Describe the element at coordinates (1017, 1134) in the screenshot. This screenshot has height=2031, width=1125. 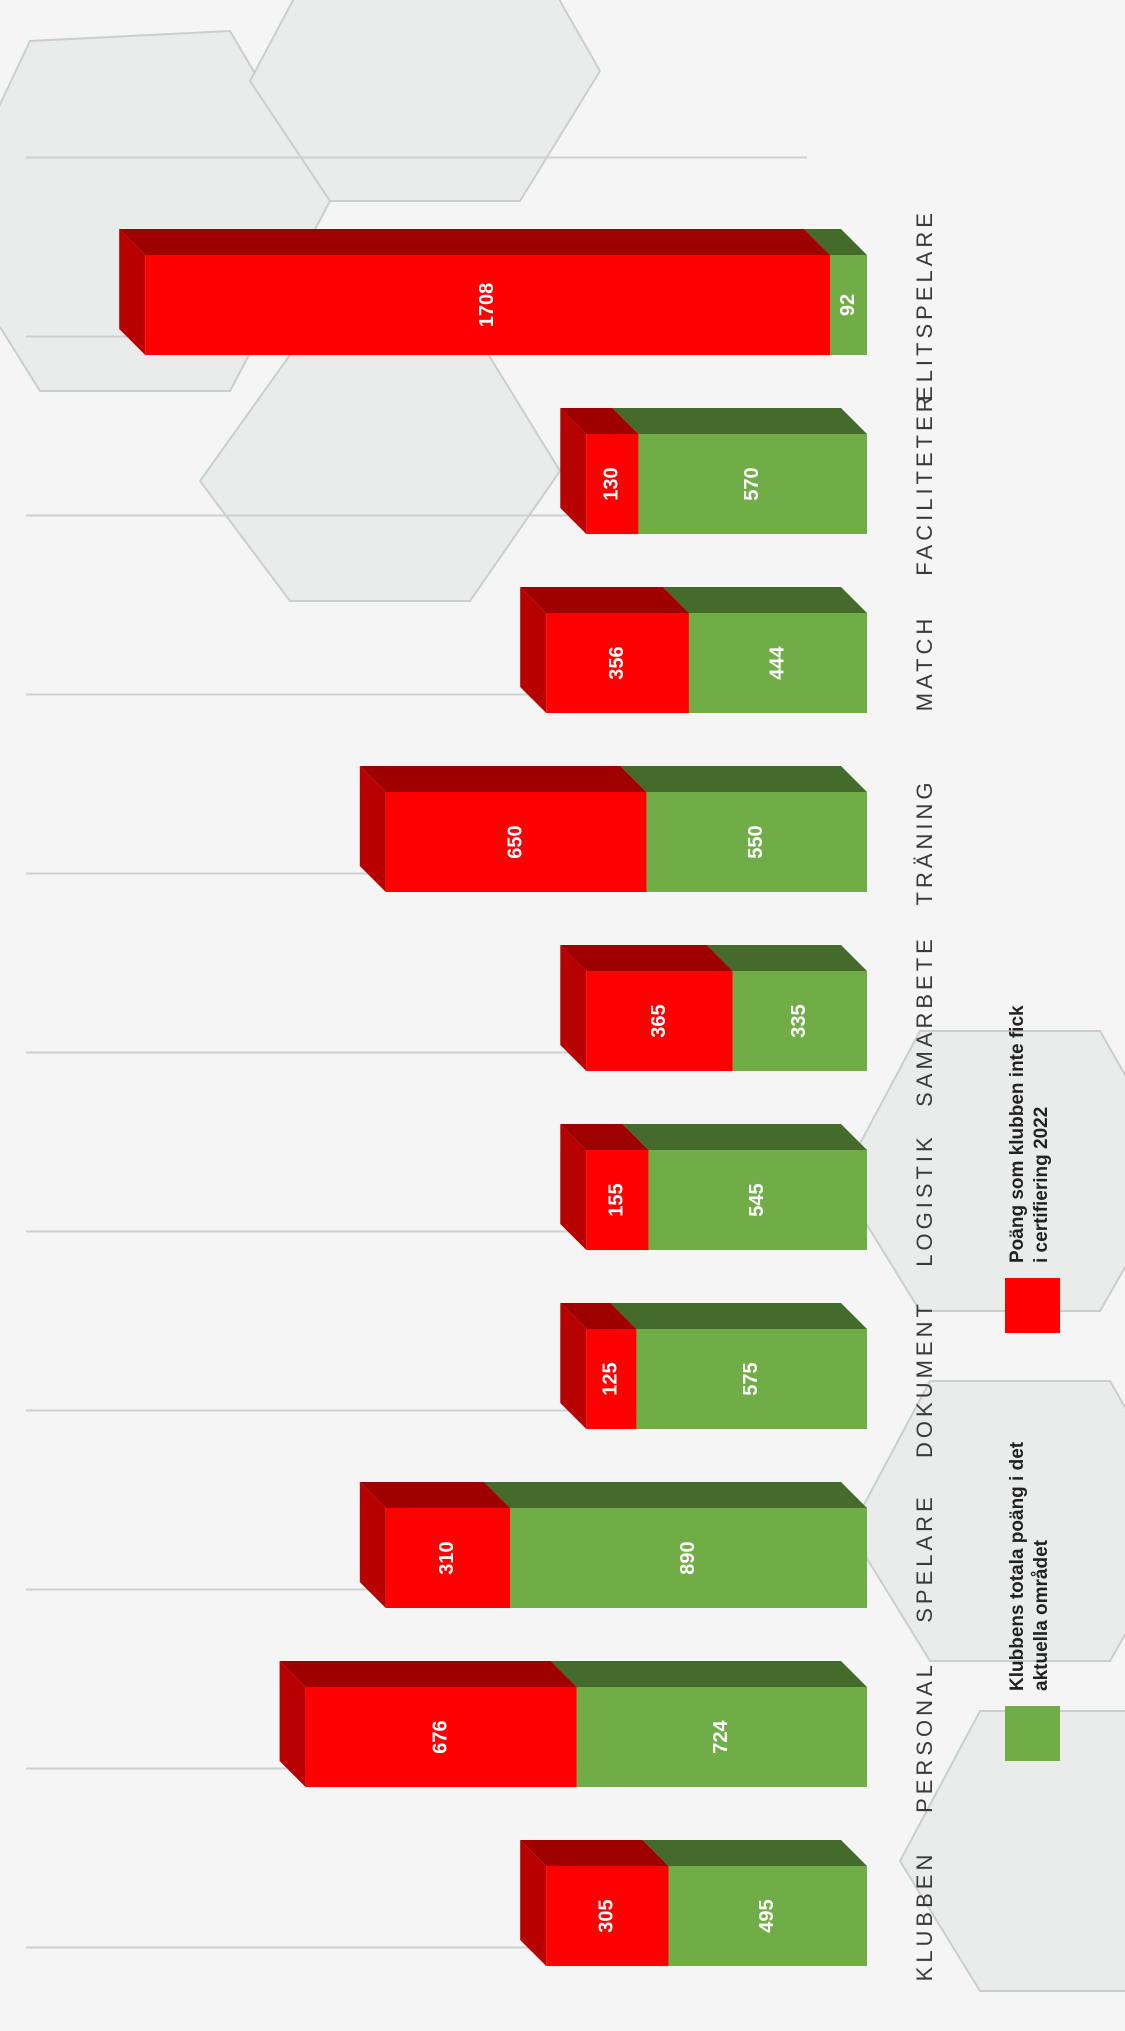
I see `legend-line: Poäng som klubben inte fick` at that location.